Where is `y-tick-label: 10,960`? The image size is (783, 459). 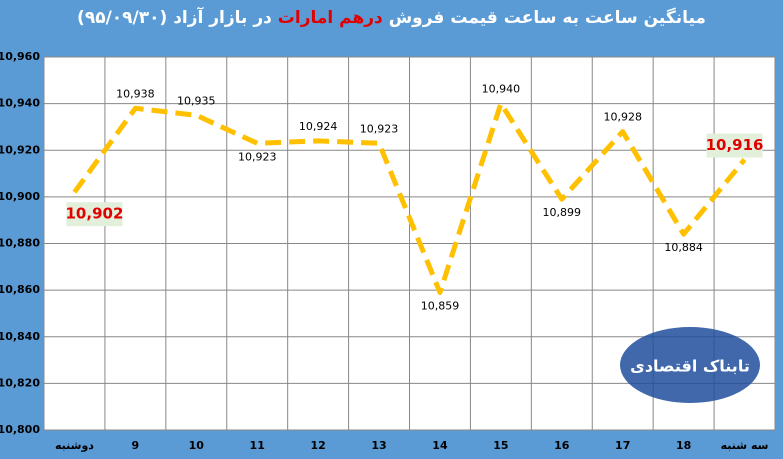 y-tick-label: 10,960 is located at coordinates (20, 56).